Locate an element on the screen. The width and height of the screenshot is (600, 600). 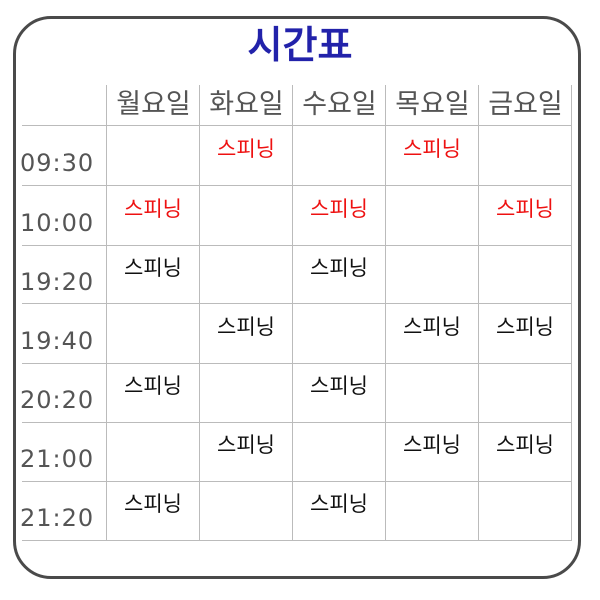
time-label: 21:20 is located at coordinates (57, 518).